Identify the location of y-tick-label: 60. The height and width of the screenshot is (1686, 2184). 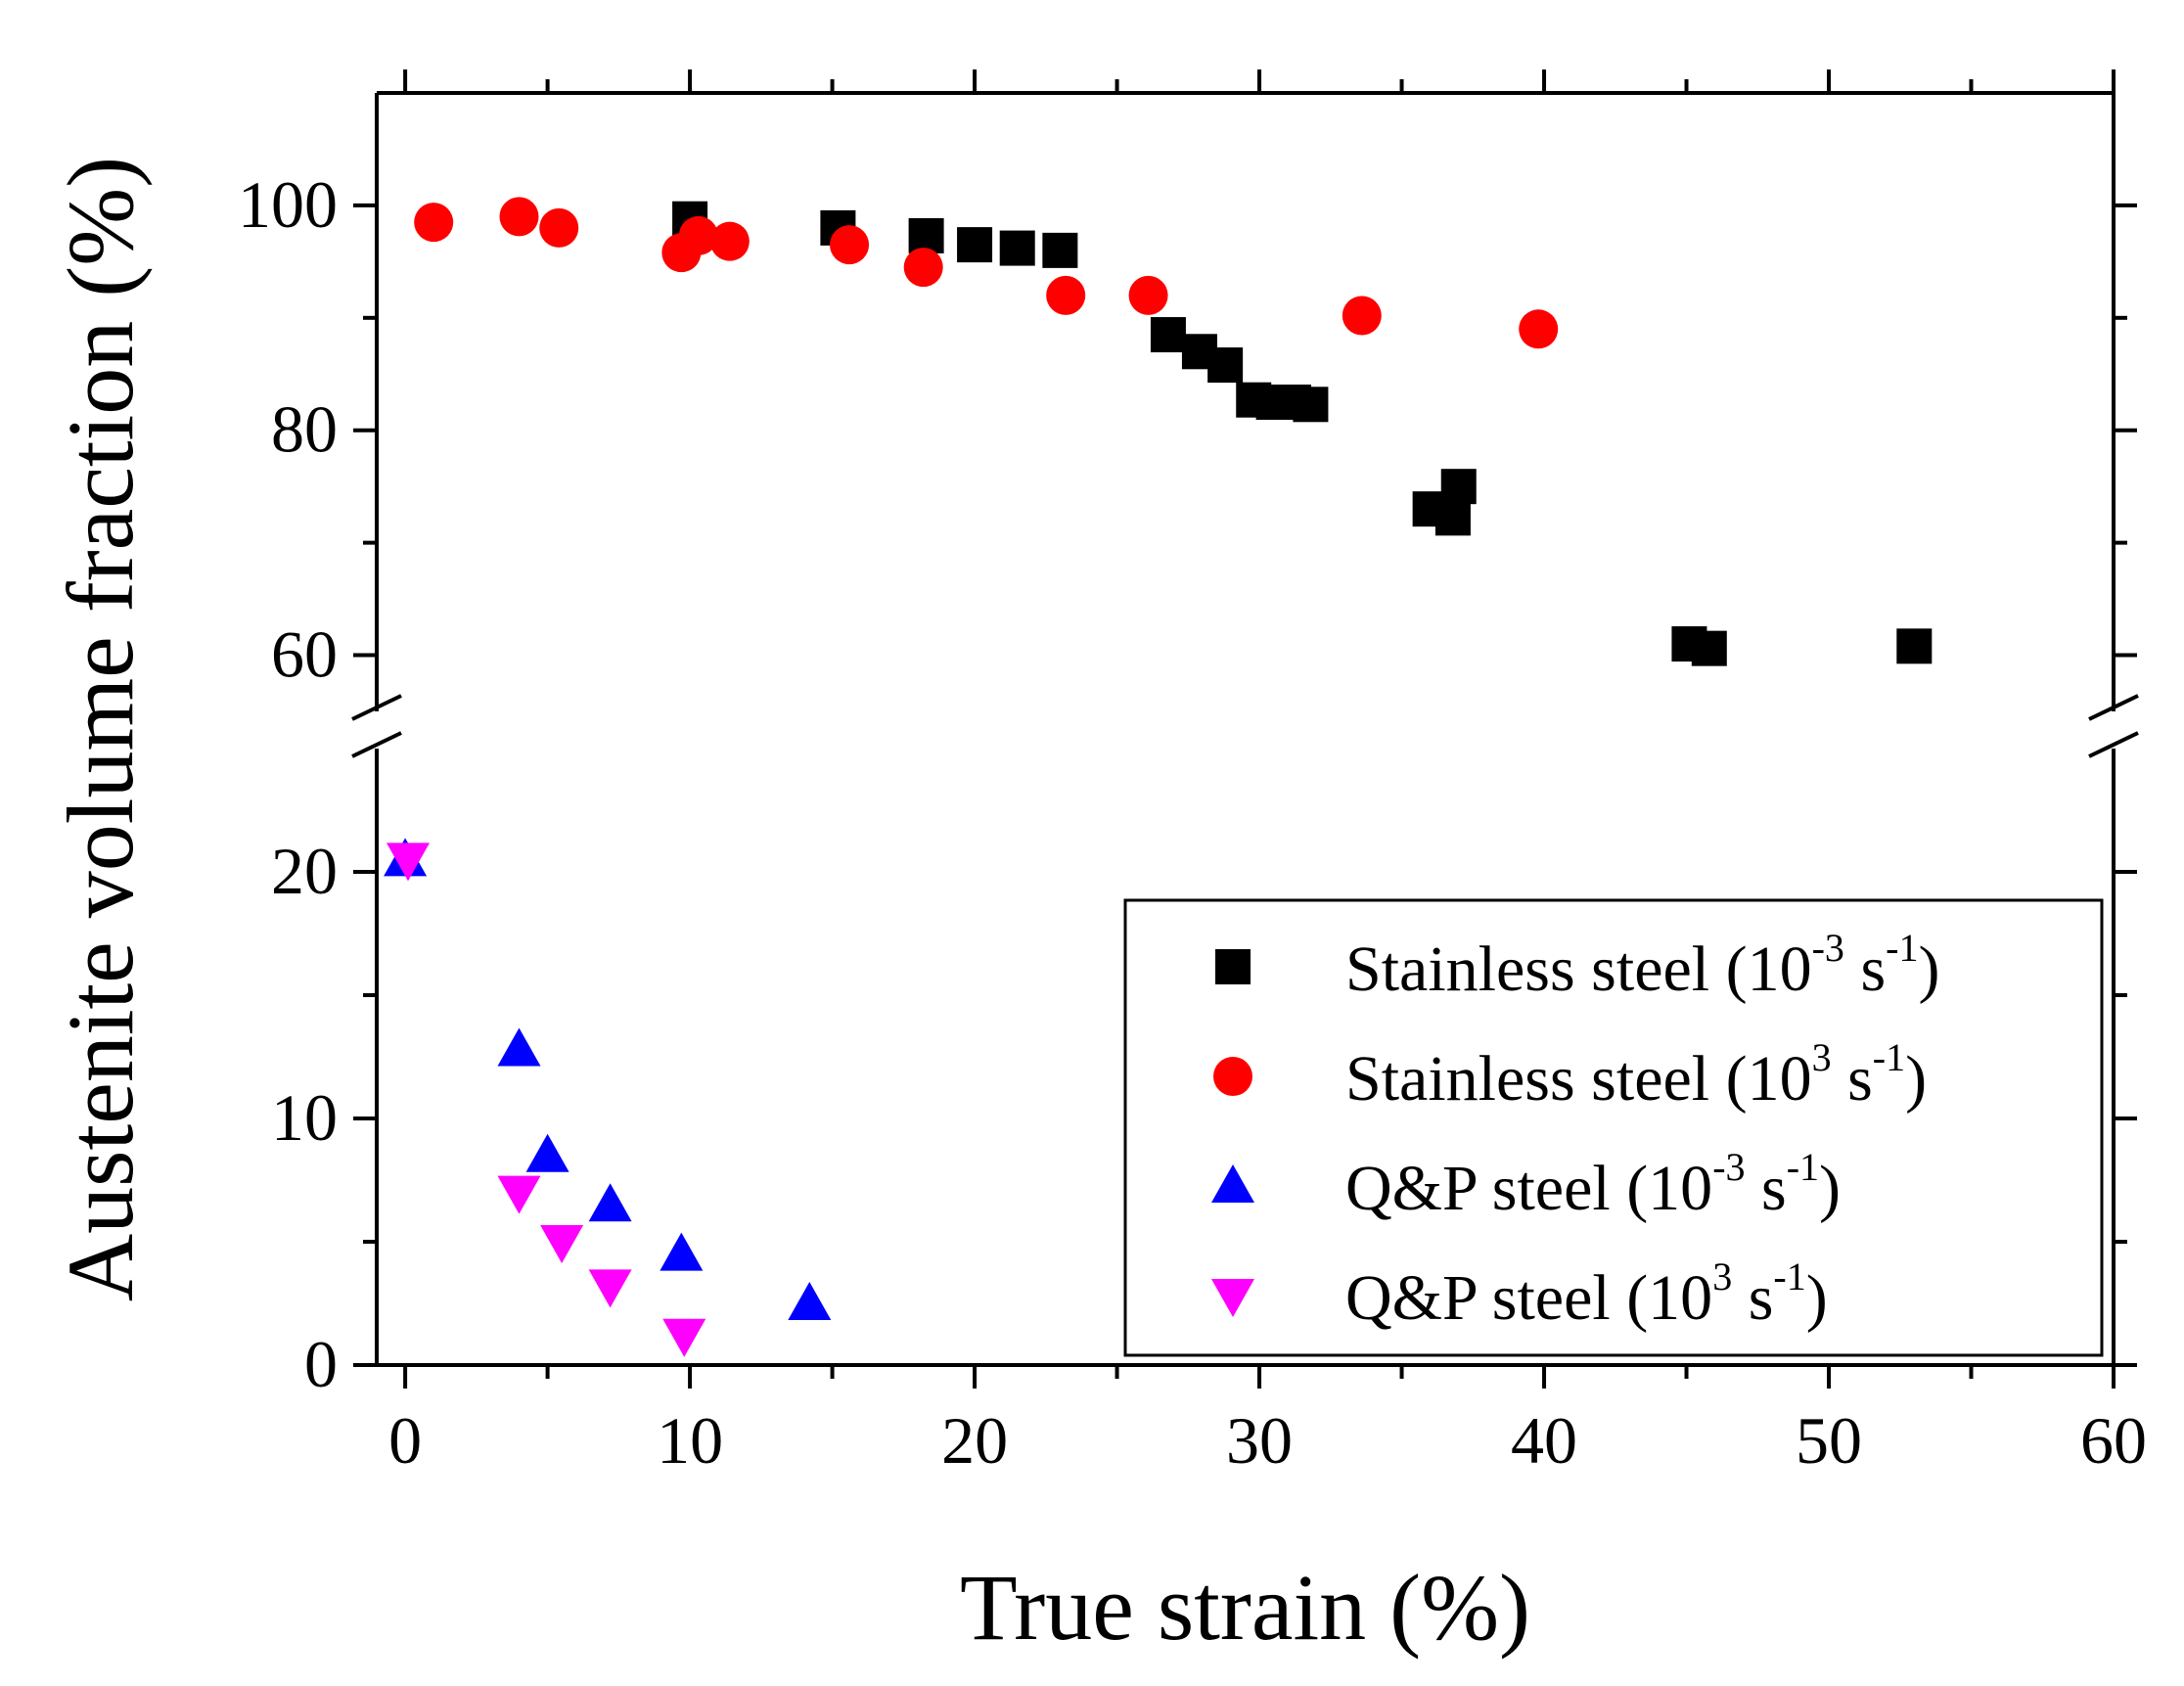
(304, 655).